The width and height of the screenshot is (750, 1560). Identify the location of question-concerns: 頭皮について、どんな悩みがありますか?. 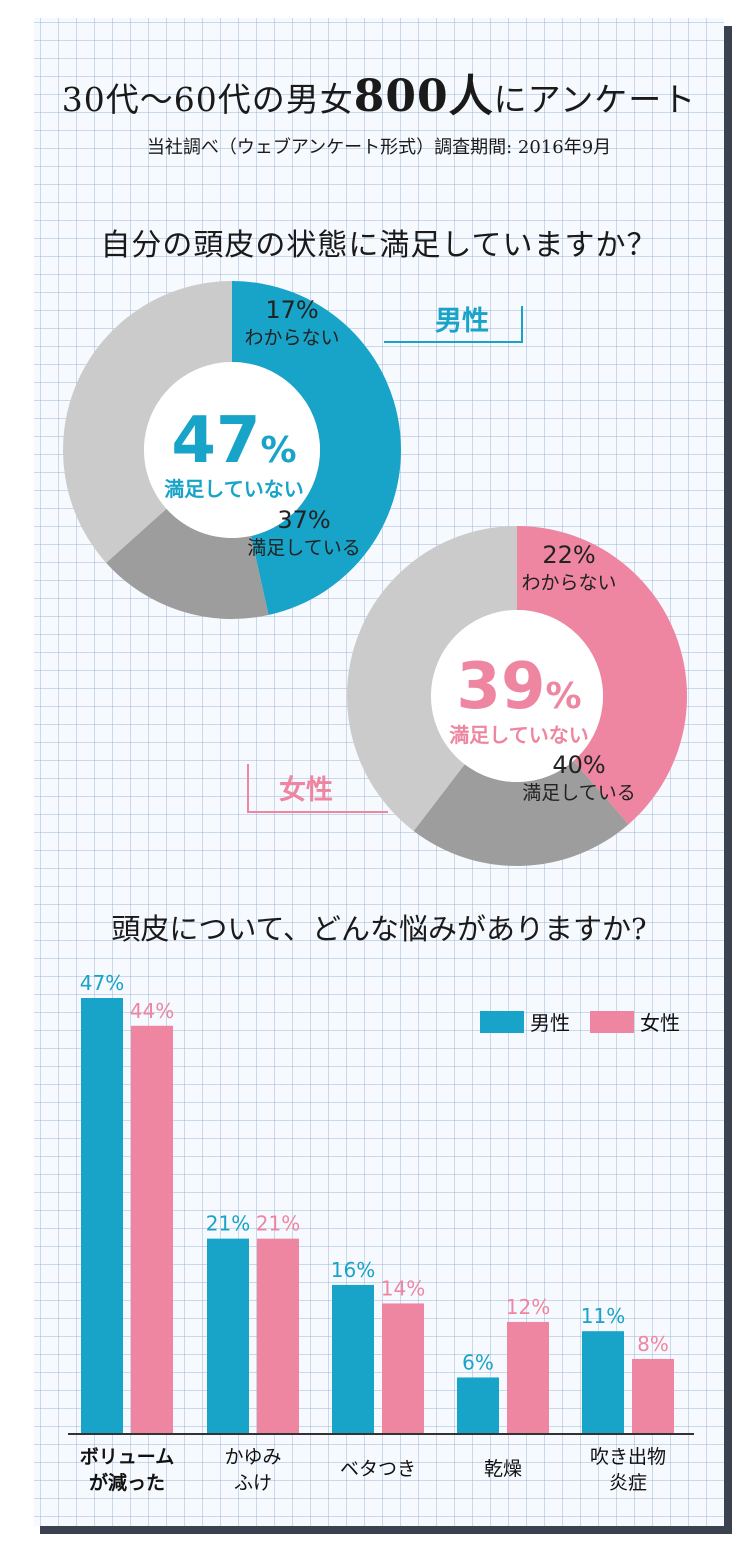
(379, 929).